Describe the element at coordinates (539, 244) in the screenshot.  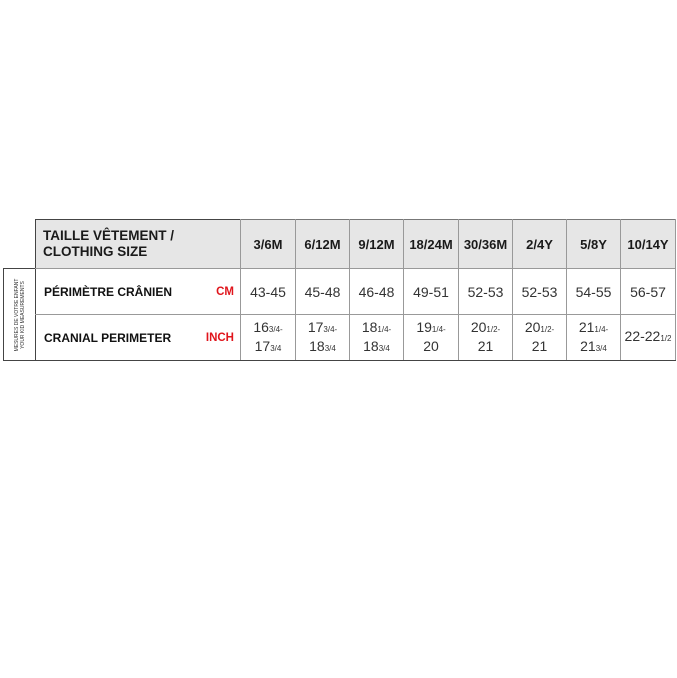
I see `size-header: 2/4Y` at that location.